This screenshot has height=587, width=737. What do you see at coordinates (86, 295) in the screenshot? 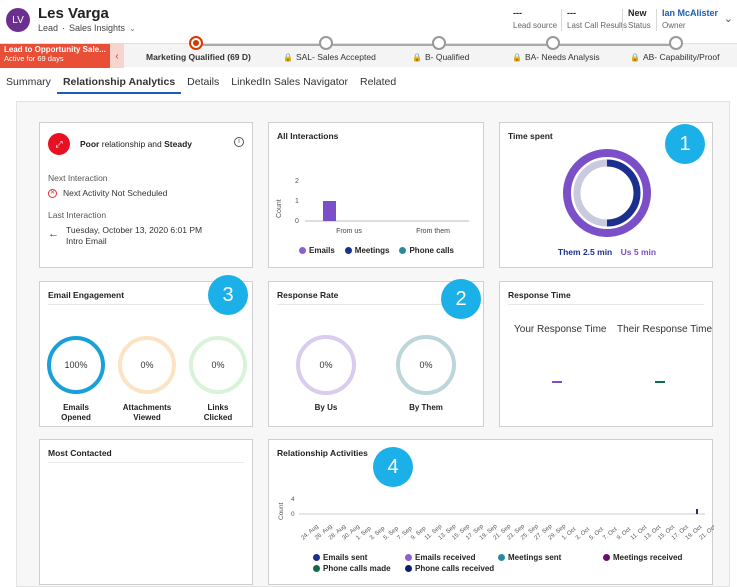
I see `card-title: Email Engagement` at bounding box center [86, 295].